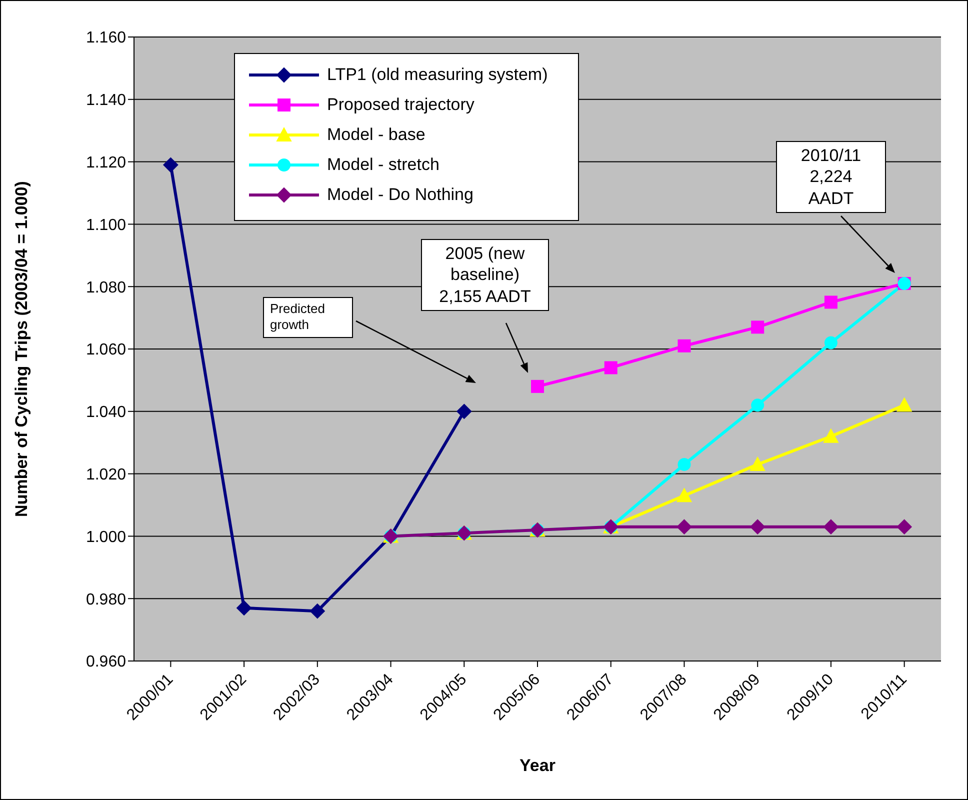 The image size is (968, 800). Describe the element at coordinates (106, 662) in the screenshot. I see `y-tick-label: 0.960` at that location.